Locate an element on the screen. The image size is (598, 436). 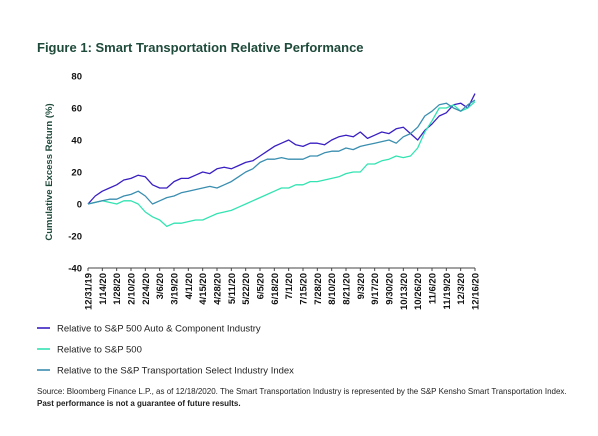
x-tick-label: 4/1/20 is located at coordinates (189, 286).